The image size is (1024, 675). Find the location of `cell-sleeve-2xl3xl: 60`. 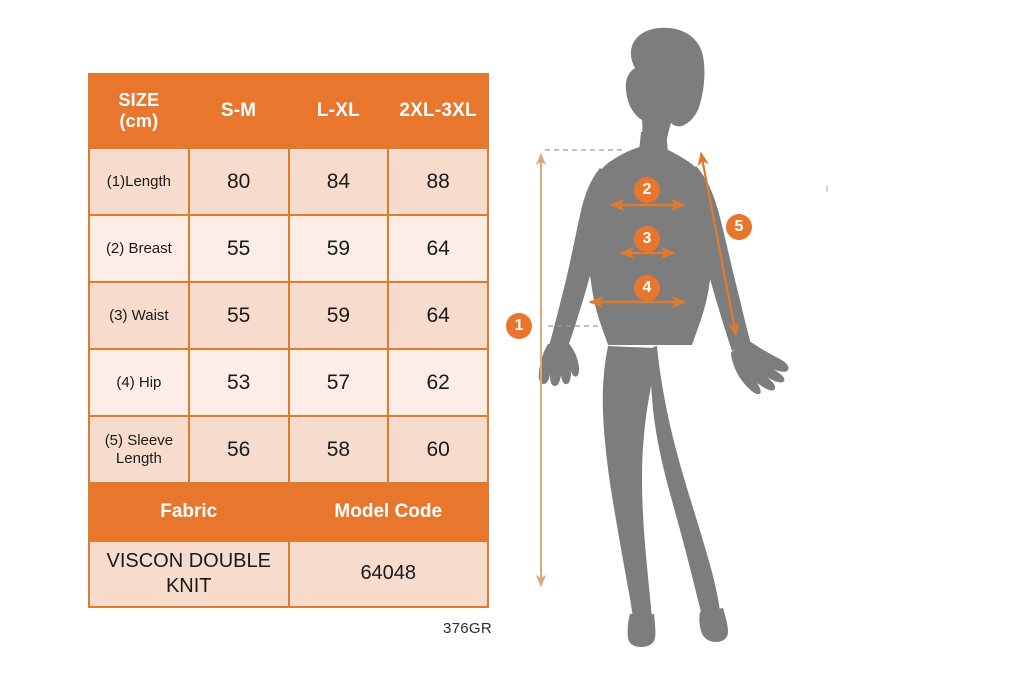

cell-sleeve-2xl3xl: 60 is located at coordinates (438, 450).